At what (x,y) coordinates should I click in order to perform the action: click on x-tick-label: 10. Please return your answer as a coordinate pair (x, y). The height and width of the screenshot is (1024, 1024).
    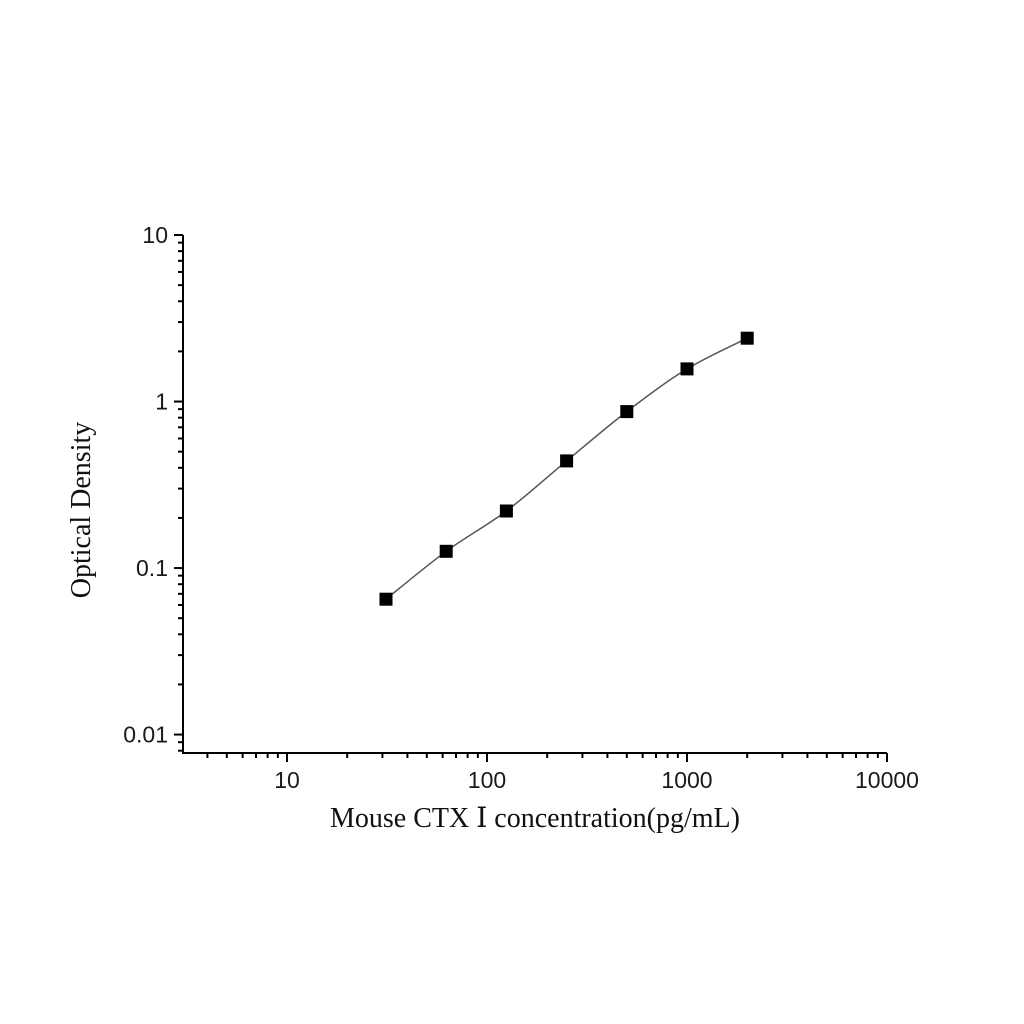
    Looking at the image, I should click on (287, 780).